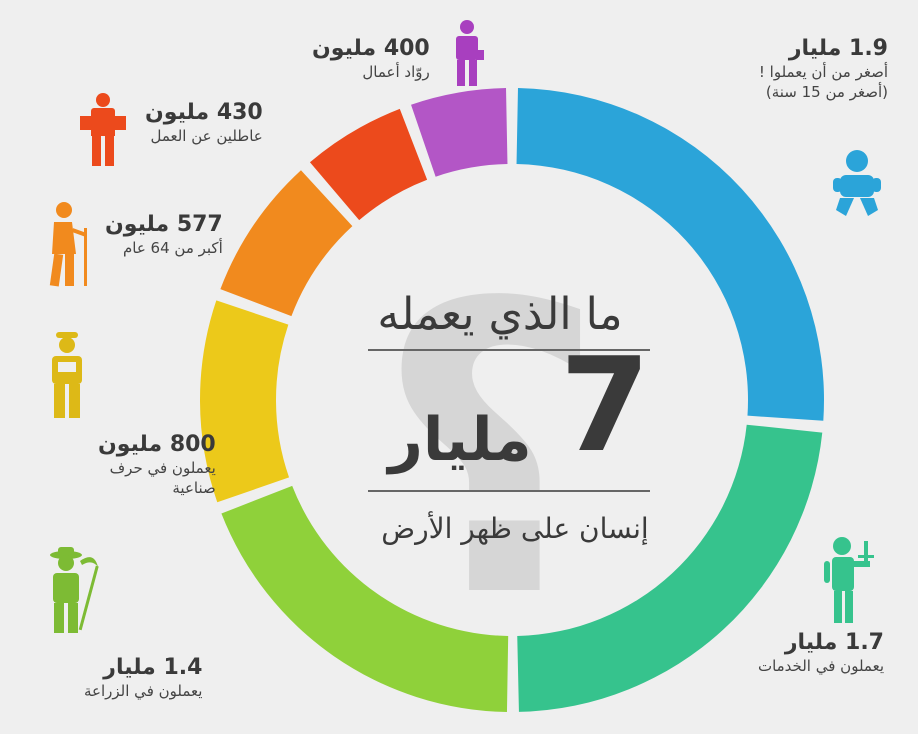  What do you see at coordinates (371, 48) in the screenshot?
I see `slice-value-label: 400 مليون` at bounding box center [371, 48].